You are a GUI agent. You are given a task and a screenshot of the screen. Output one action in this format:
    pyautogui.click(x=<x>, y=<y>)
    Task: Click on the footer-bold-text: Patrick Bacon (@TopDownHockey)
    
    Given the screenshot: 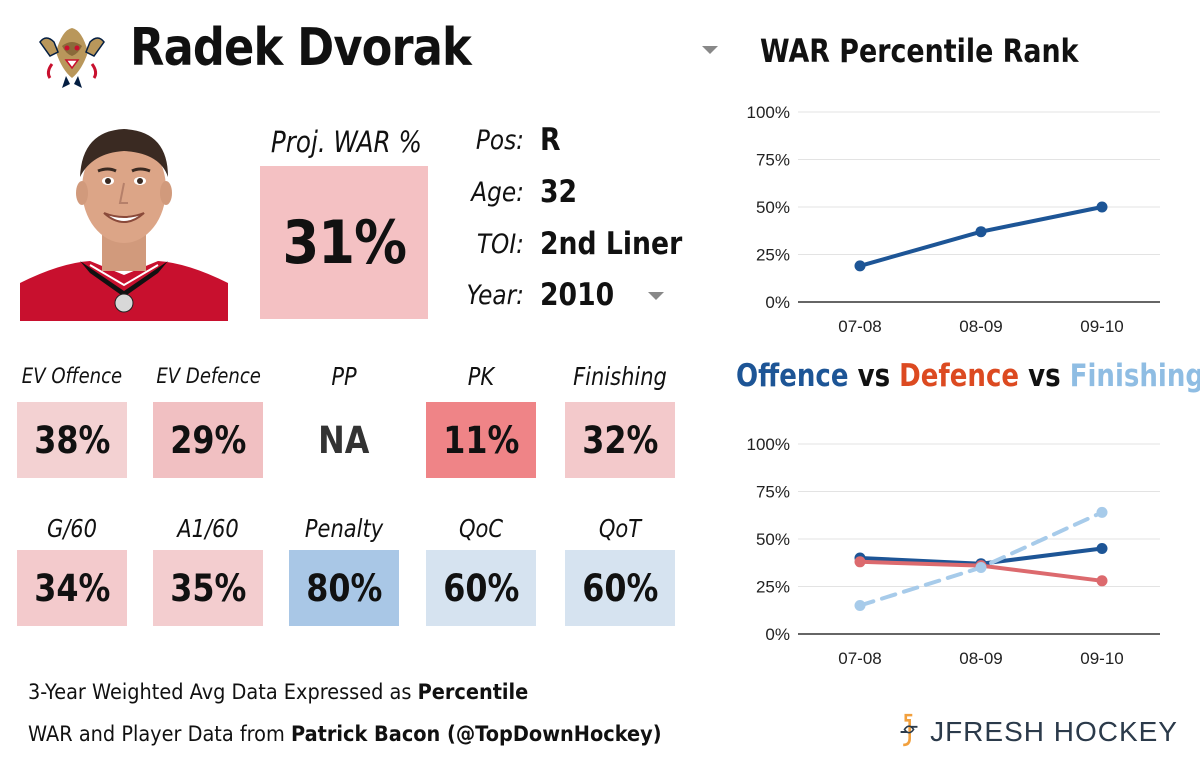 What is the action you would take?
    pyautogui.click(x=476, y=734)
    